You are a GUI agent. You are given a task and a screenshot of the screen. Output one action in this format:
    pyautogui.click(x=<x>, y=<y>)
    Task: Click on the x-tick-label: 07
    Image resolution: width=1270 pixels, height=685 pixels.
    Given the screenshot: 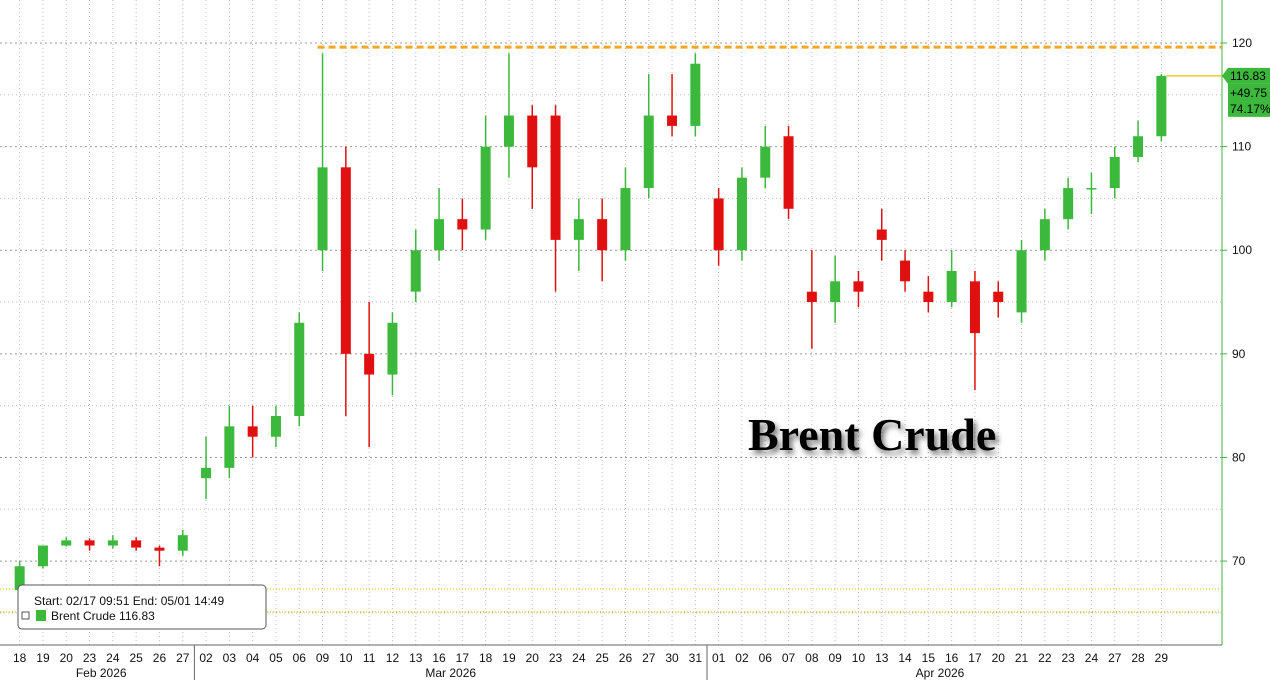 What is the action you would take?
    pyautogui.click(x=789, y=658)
    